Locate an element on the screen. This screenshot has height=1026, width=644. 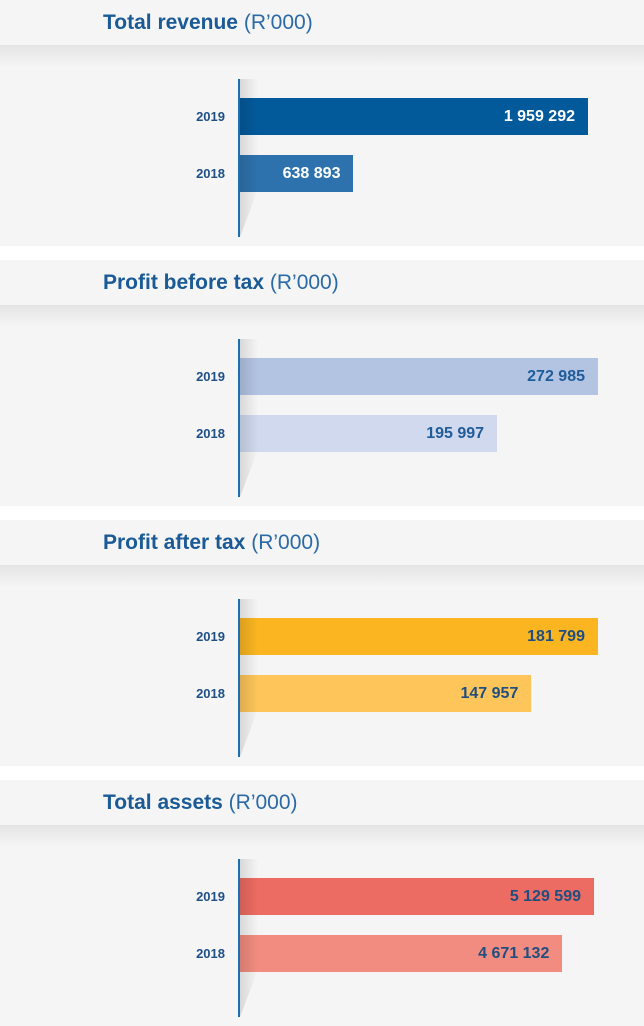
bar-2018: 4 671 132 is located at coordinates (401, 953).